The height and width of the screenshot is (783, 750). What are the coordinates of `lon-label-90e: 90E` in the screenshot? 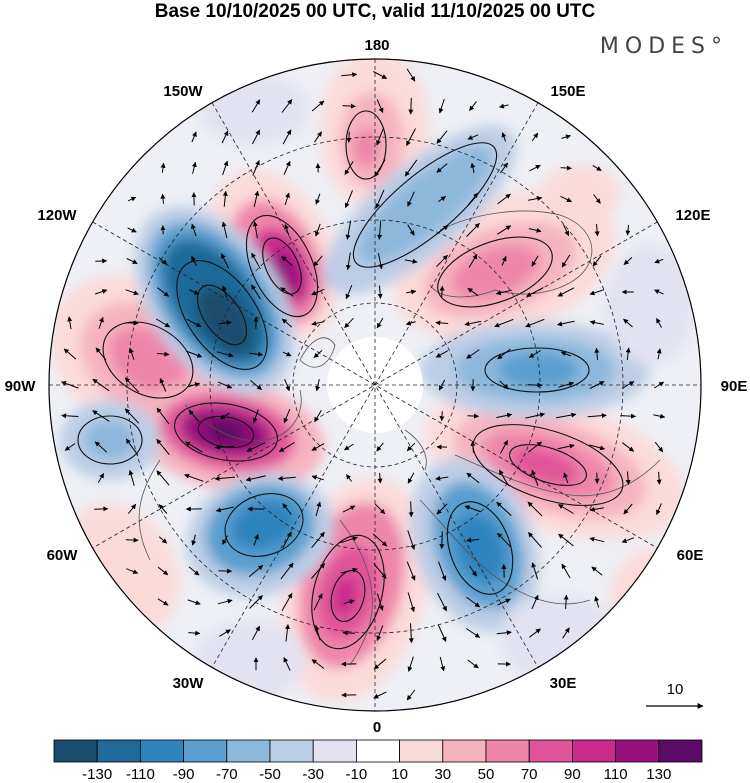 It's located at (734, 386).